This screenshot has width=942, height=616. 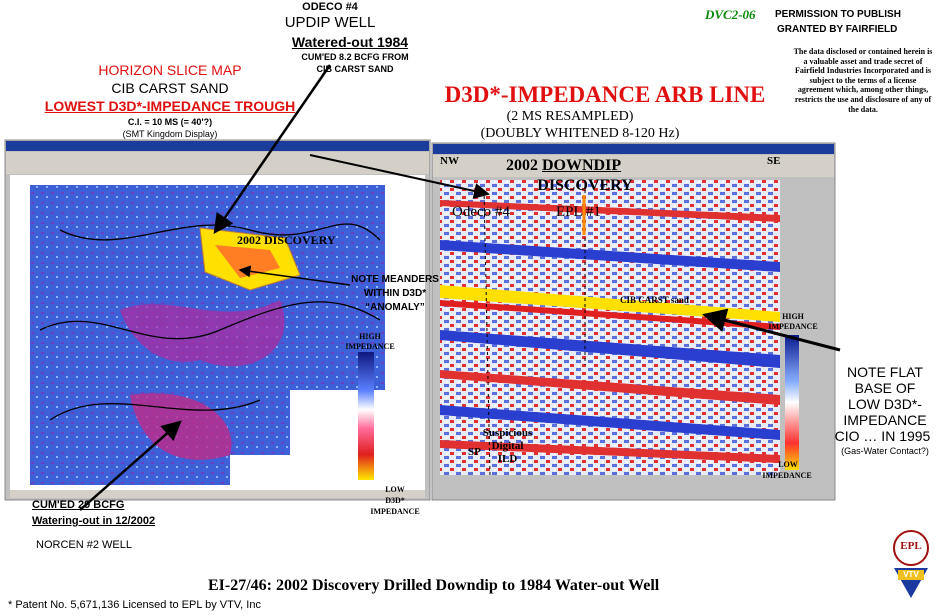 What do you see at coordinates (774, 161) in the screenshot?
I see `text: SE` at bounding box center [774, 161].